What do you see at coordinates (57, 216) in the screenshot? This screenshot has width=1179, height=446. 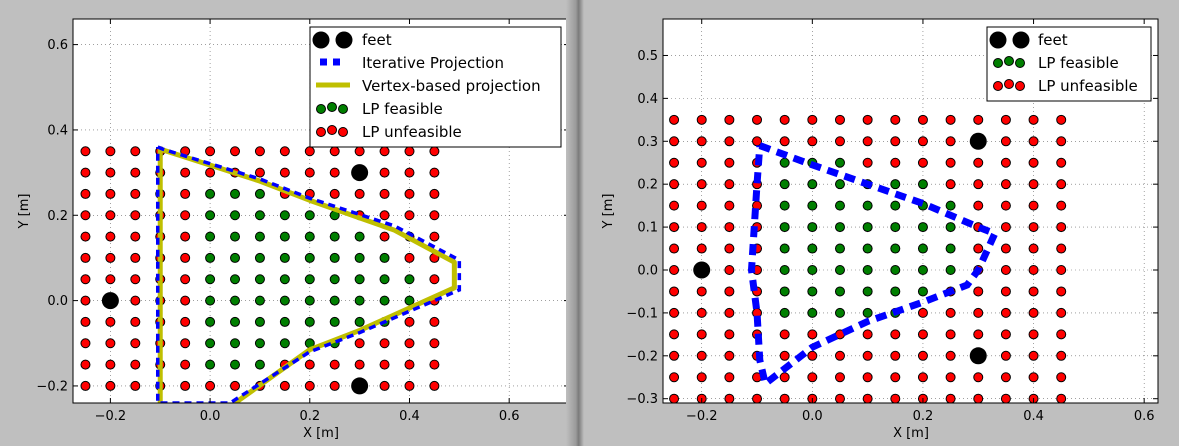 I see `y-tick-label: 0.2` at bounding box center [57, 216].